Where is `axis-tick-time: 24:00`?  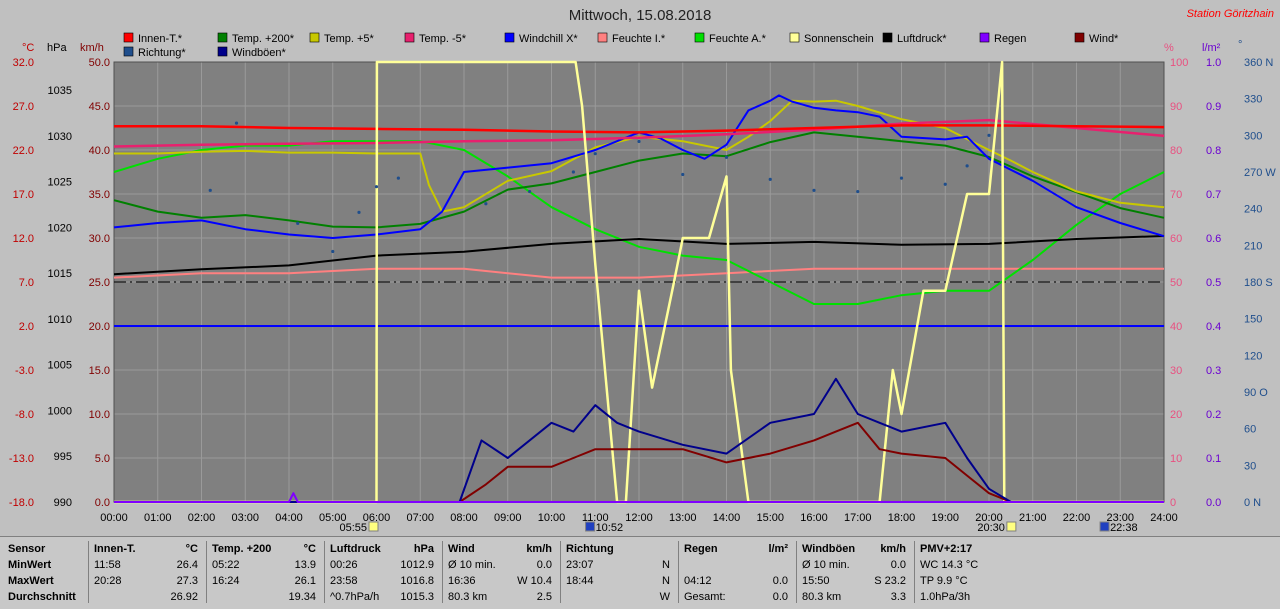
axis-tick-time: 24:00 is located at coordinates (1164, 518).